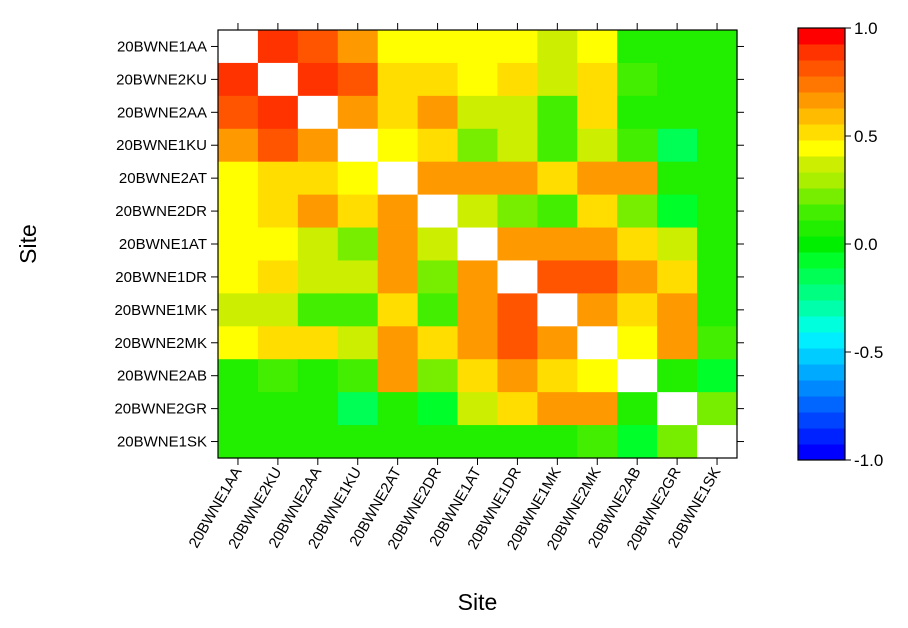 The width and height of the screenshot is (908, 628). Describe the element at coordinates (160, 409) in the screenshot. I see `y-tick-label: 20BWNE2GR` at that location.